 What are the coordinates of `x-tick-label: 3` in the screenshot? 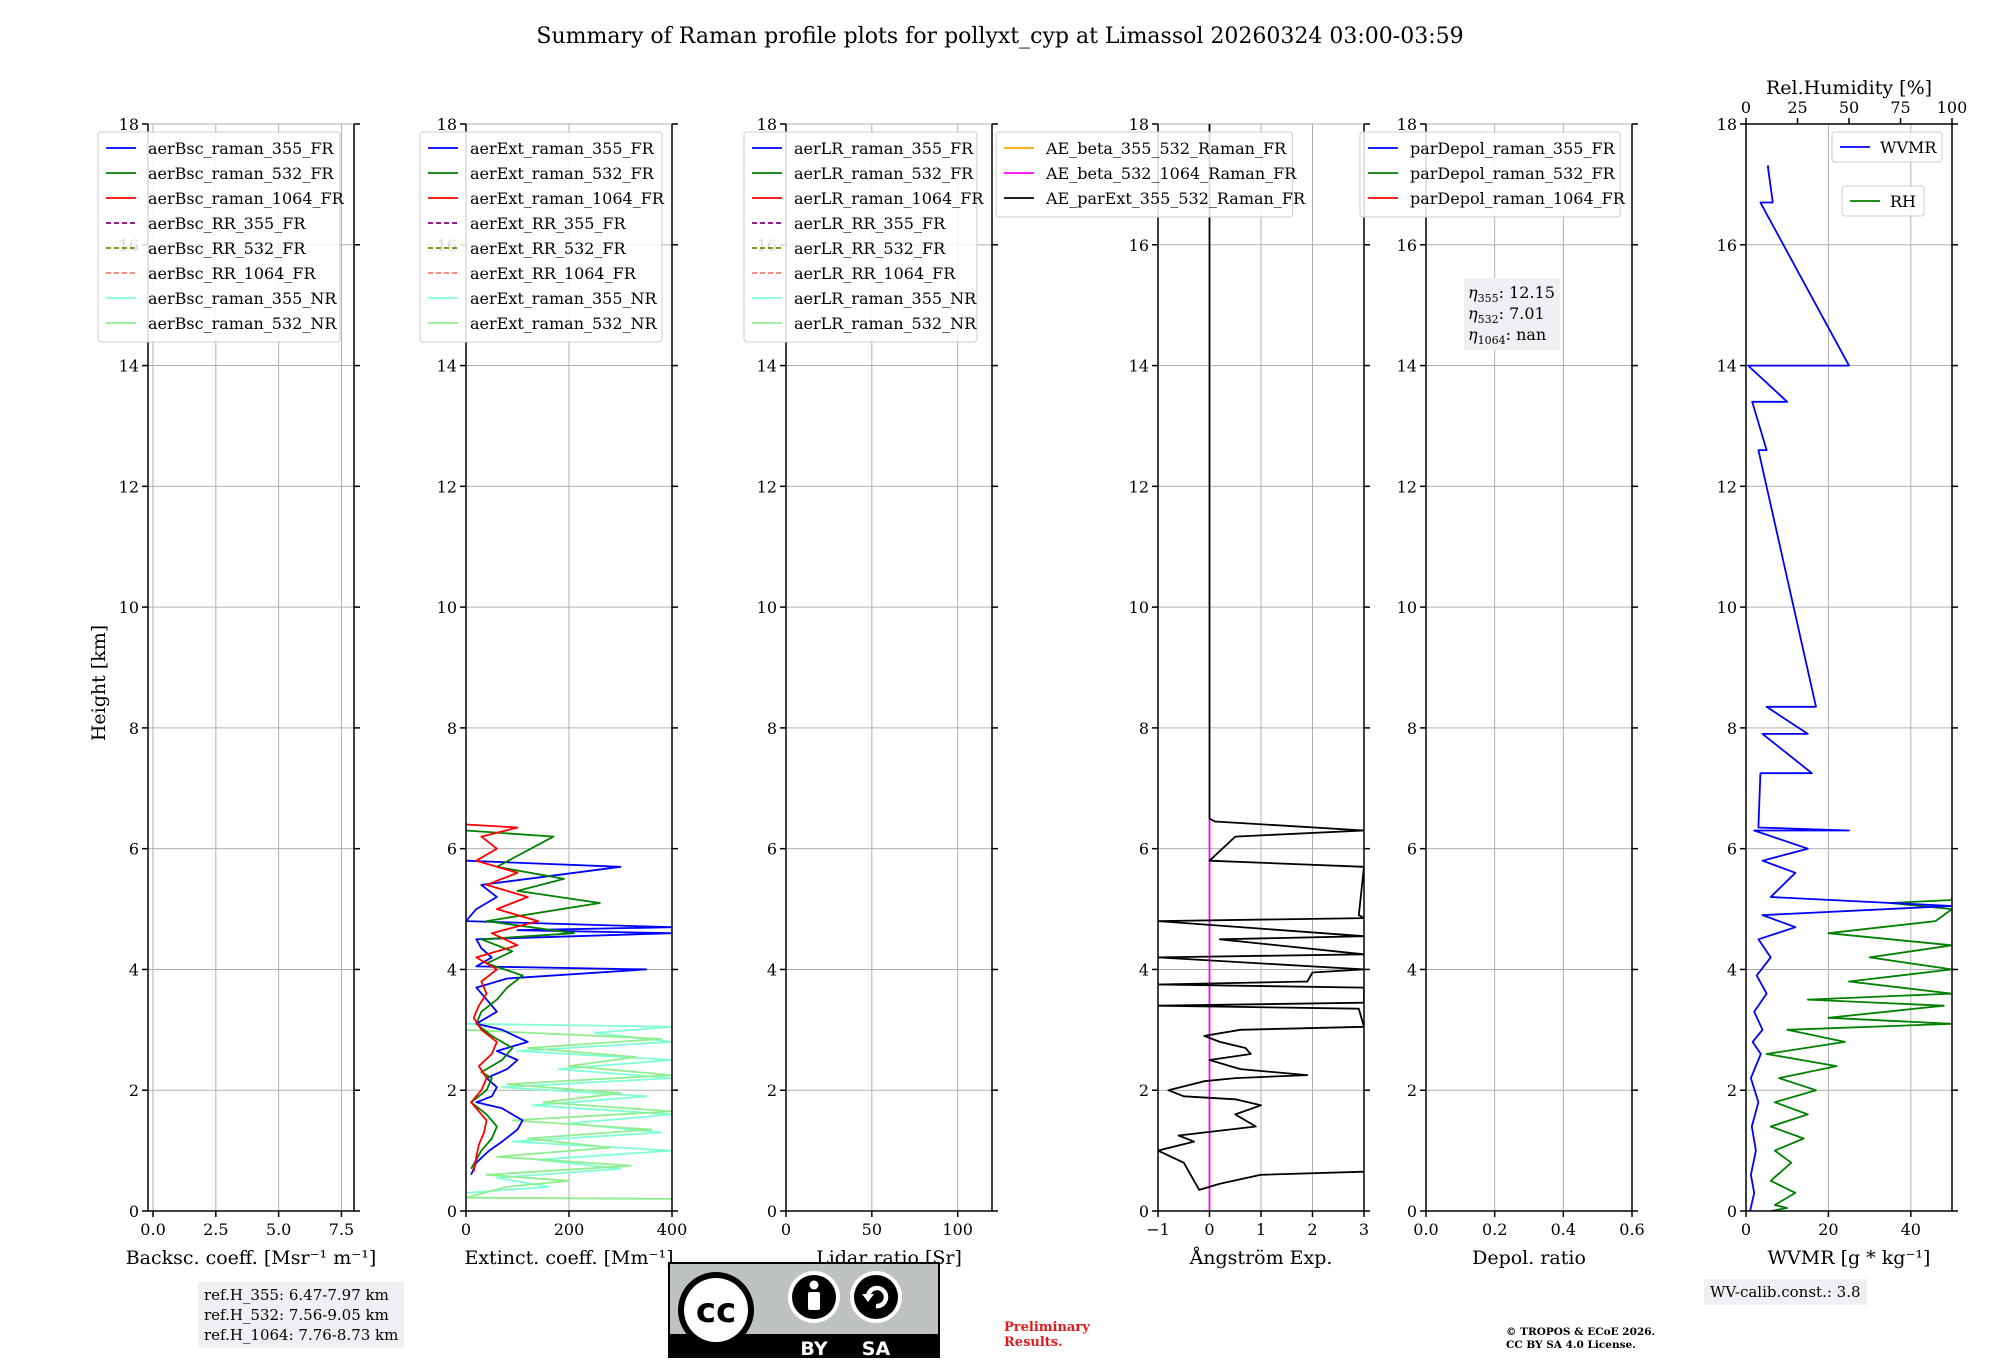 It's located at (1364, 1229).